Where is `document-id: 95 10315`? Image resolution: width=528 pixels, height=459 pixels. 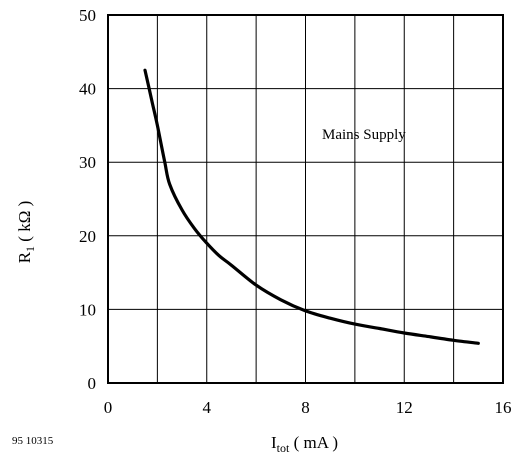 document-id: 95 10315 is located at coordinates (33, 441).